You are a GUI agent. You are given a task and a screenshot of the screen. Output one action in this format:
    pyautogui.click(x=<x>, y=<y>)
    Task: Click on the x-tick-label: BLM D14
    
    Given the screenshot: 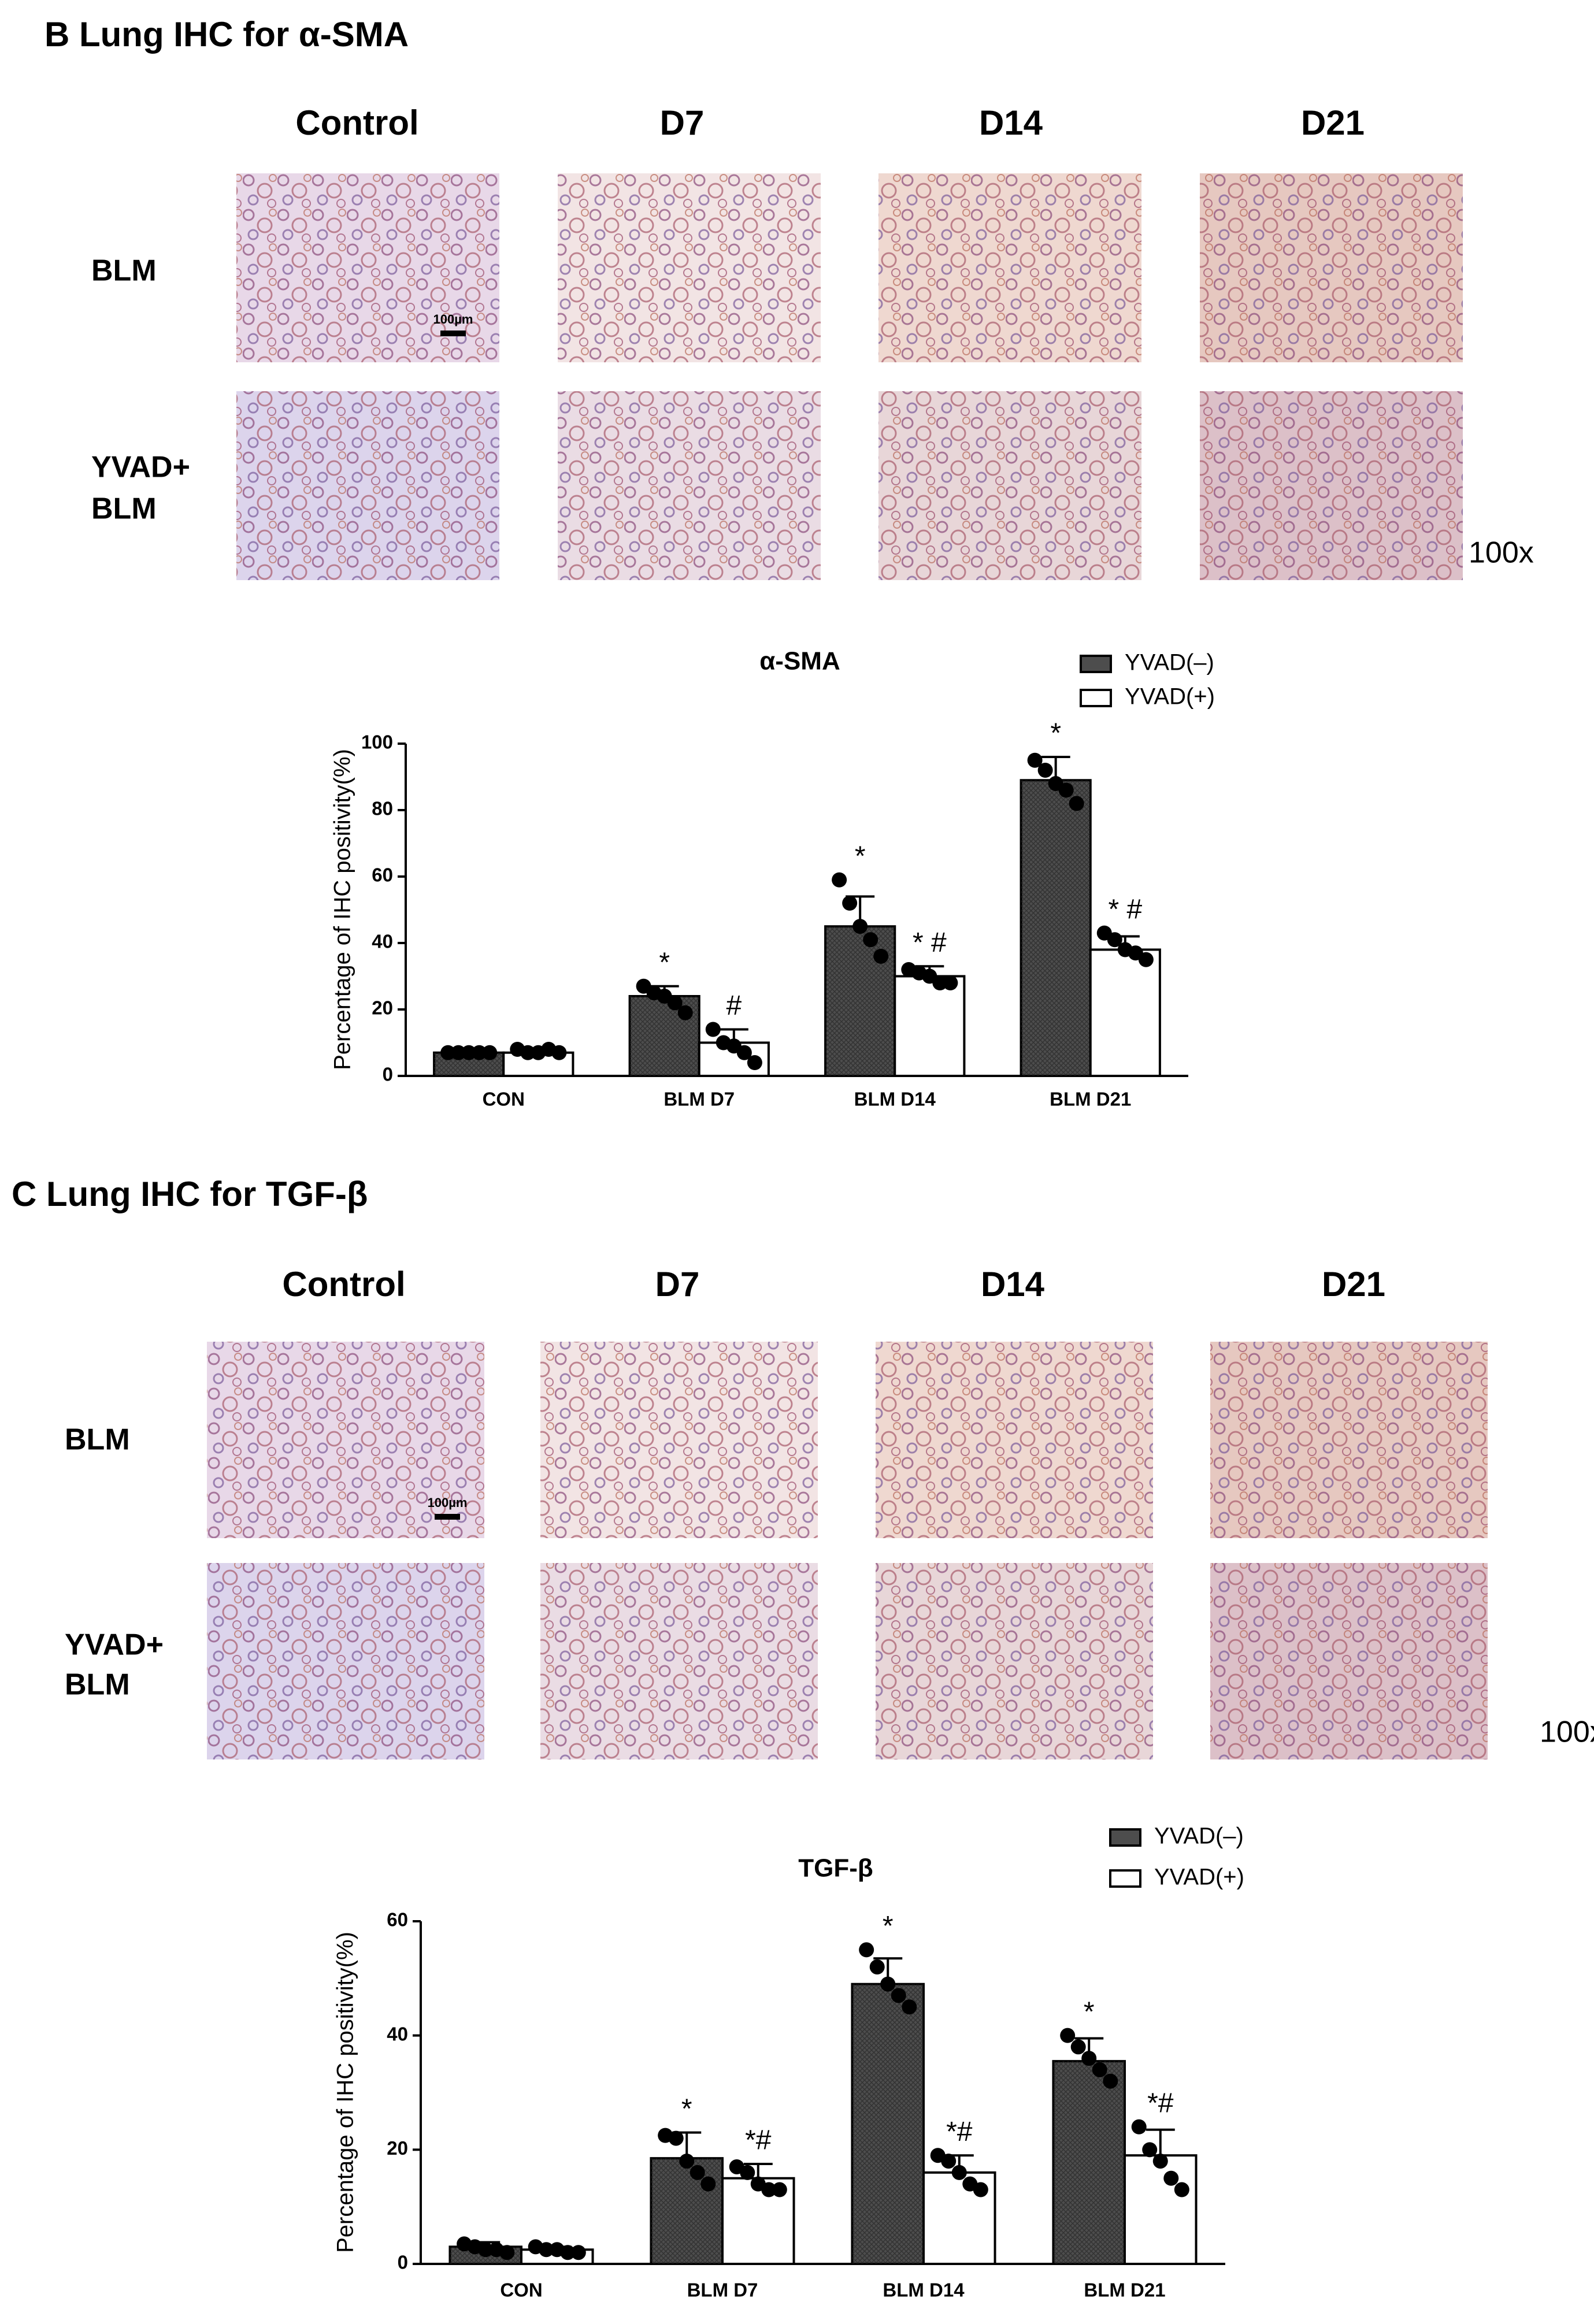 What is the action you would take?
    pyautogui.click(x=895, y=1099)
    